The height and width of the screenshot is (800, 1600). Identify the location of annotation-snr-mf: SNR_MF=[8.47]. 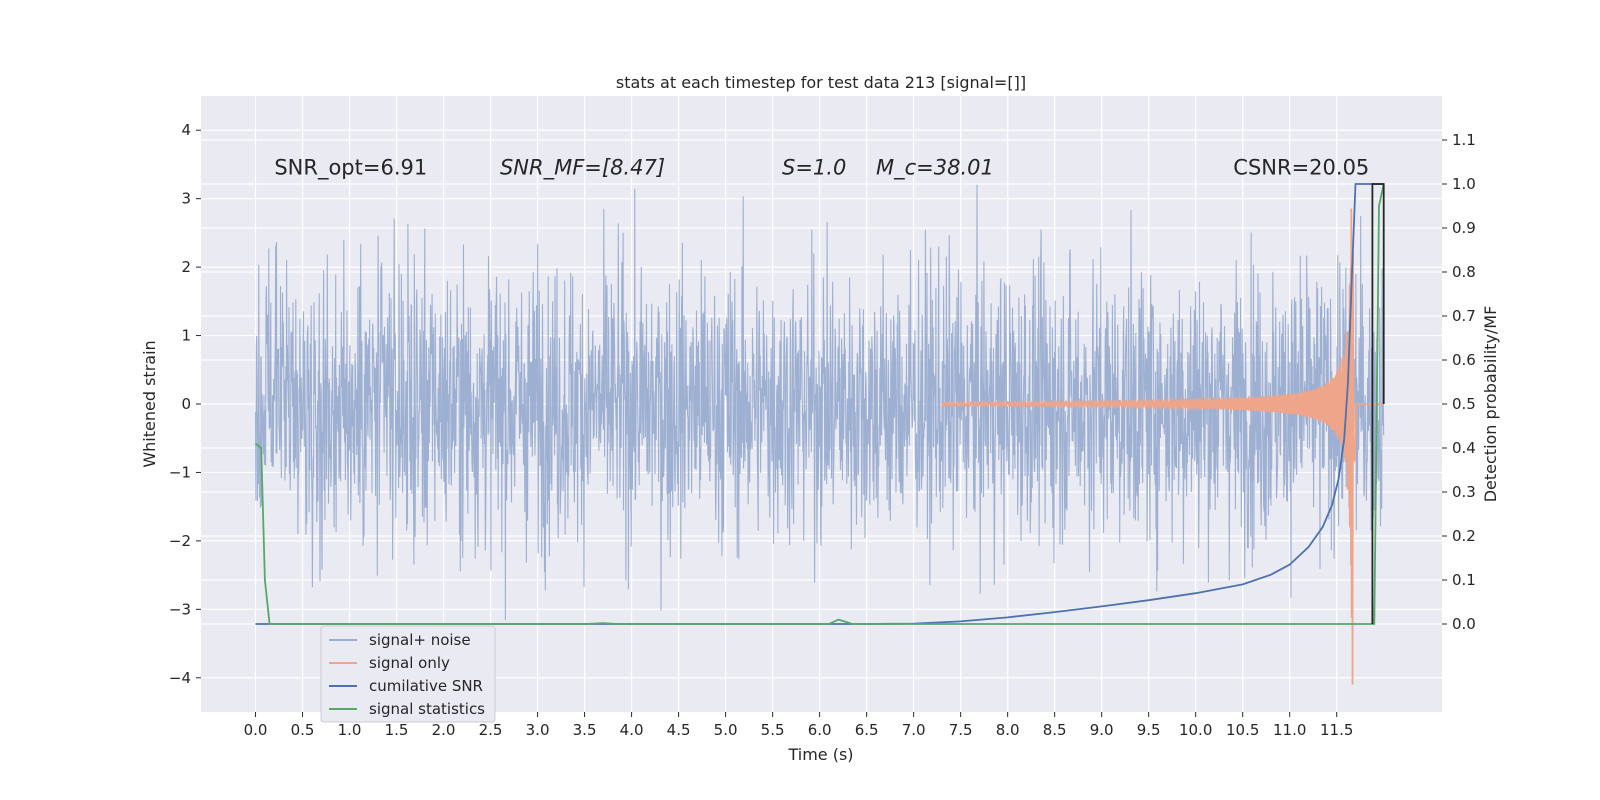
(582, 168).